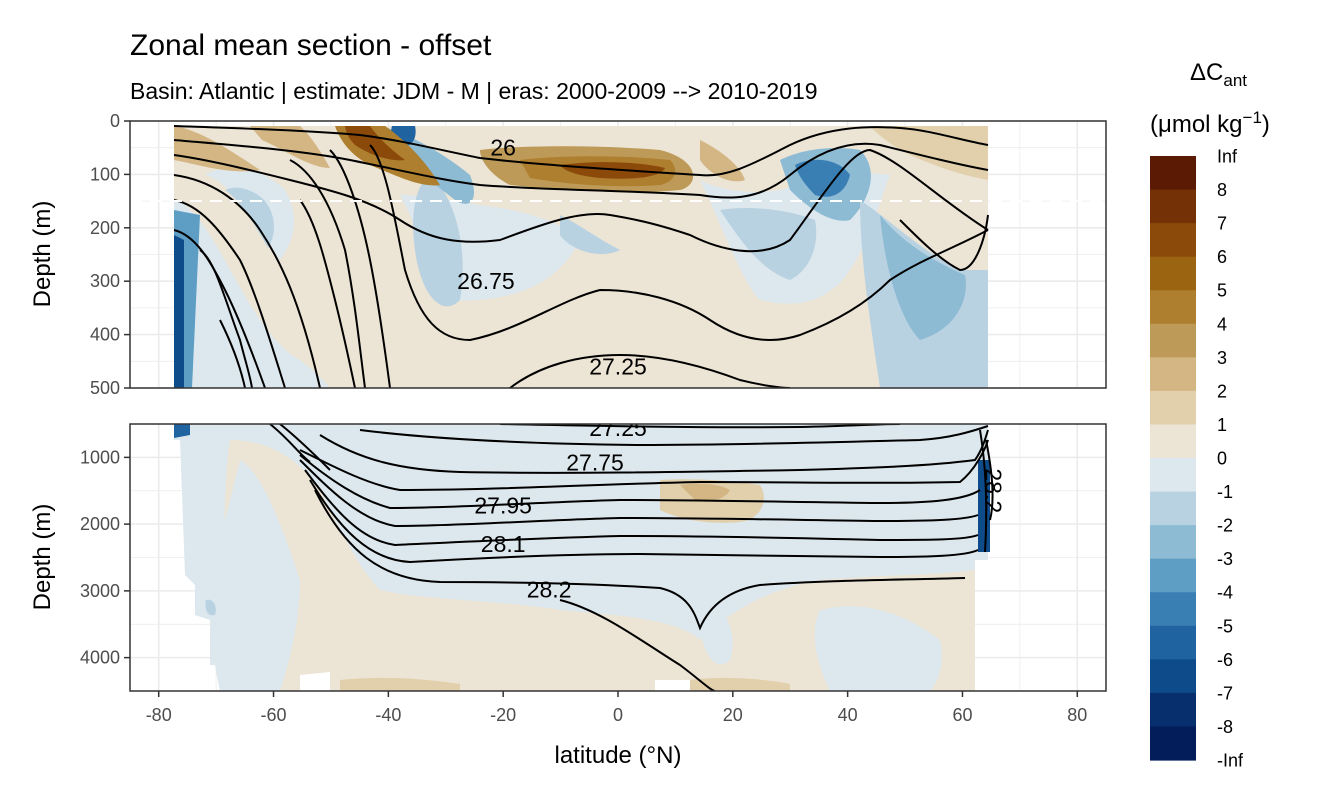 This screenshot has width=1344, height=806. I want to click on y-tick-label-upper-400: 400, so click(105, 335).